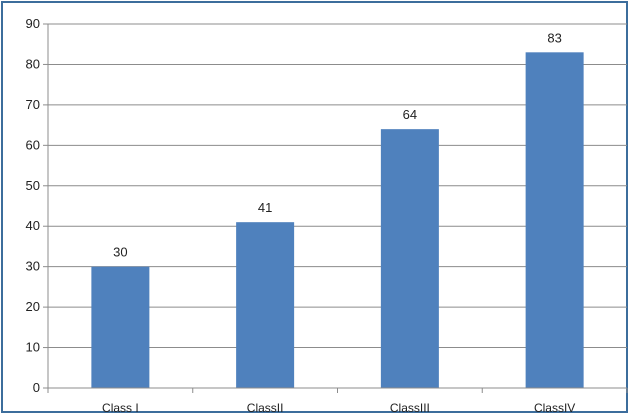  What do you see at coordinates (36, 387) in the screenshot?
I see `y-tick-label: 0` at bounding box center [36, 387].